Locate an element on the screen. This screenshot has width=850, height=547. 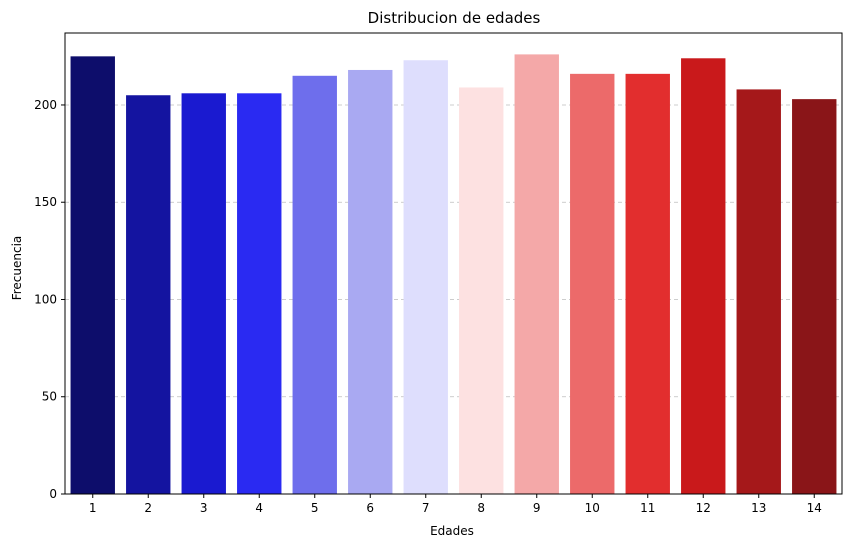
x-tick-label: 3 is located at coordinates (204, 508).